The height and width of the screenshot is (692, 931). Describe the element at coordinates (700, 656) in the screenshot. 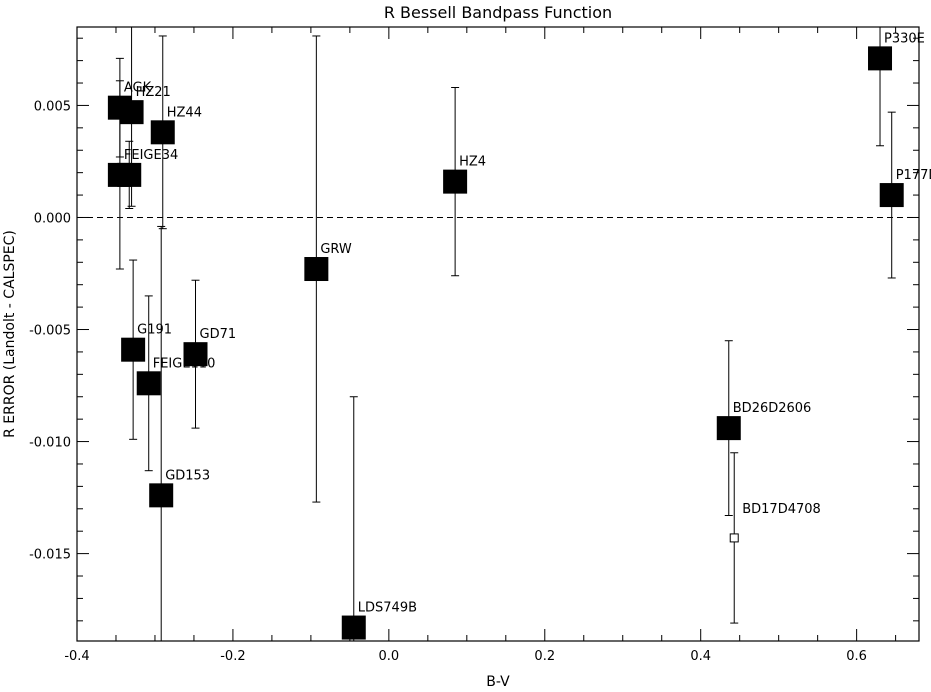

I see `x-tick-label: 0.4` at that location.